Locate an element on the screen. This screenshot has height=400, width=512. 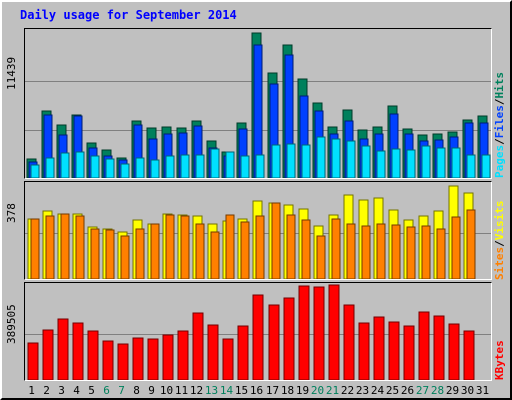
x-tick-label: 26 is located at coordinates (407, 390).